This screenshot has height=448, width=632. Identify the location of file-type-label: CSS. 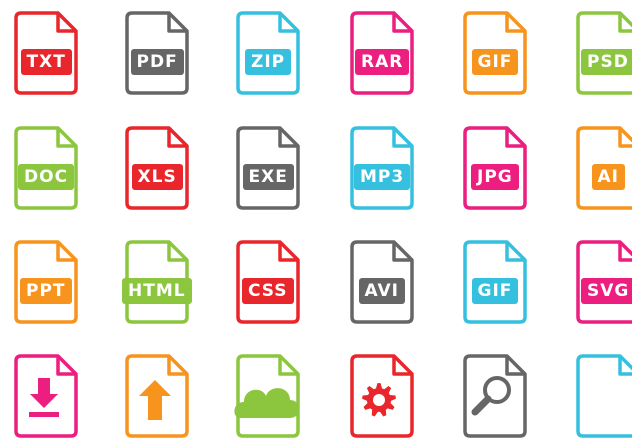
(268, 291).